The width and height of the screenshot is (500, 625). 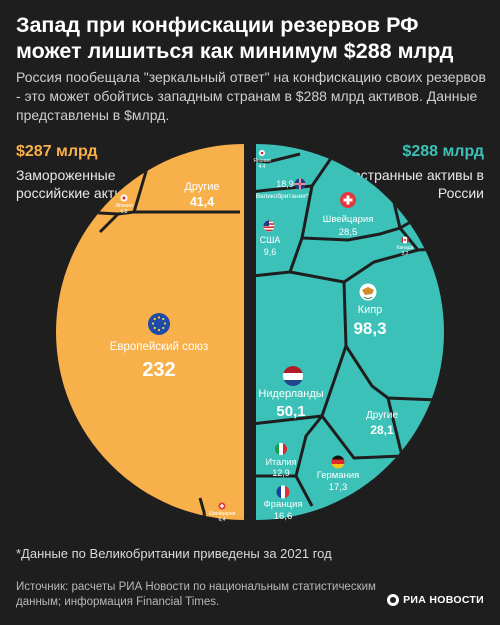 I want to click on cell-right-other: Другие 28,1, so click(x=382, y=423).